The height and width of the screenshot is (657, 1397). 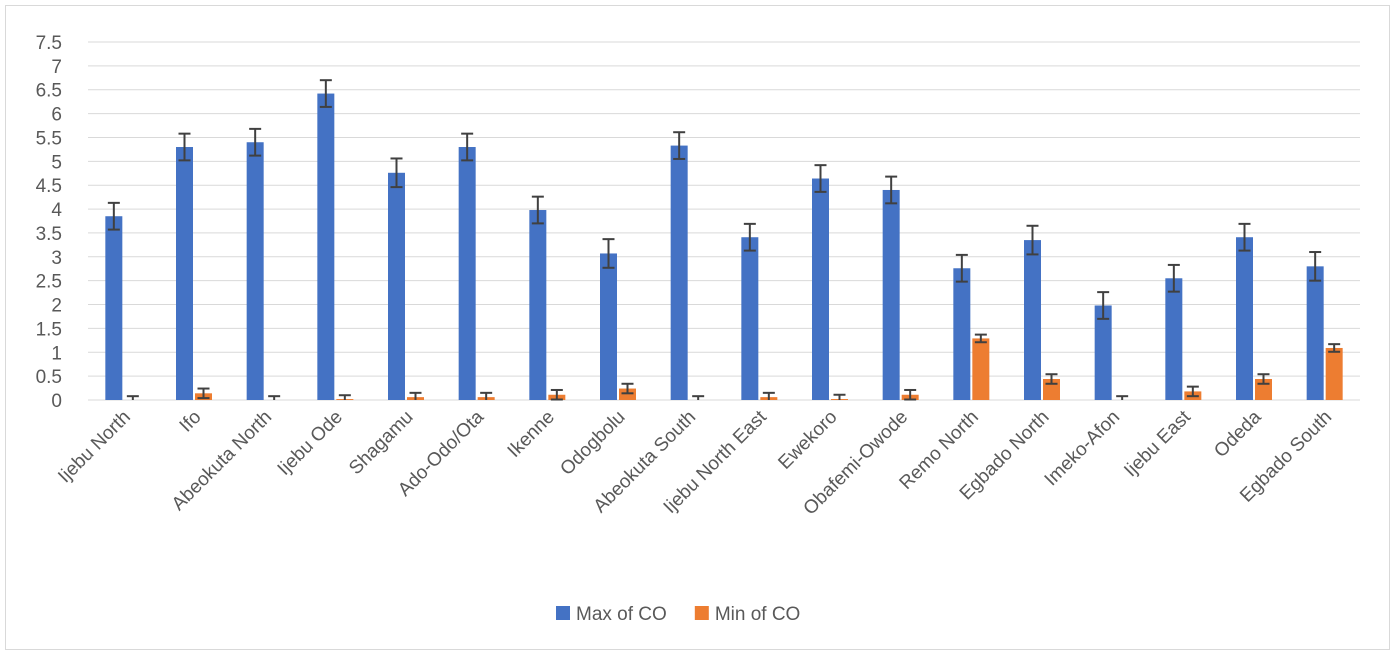 I want to click on y-tick-label: 0.5, so click(x=49, y=377).